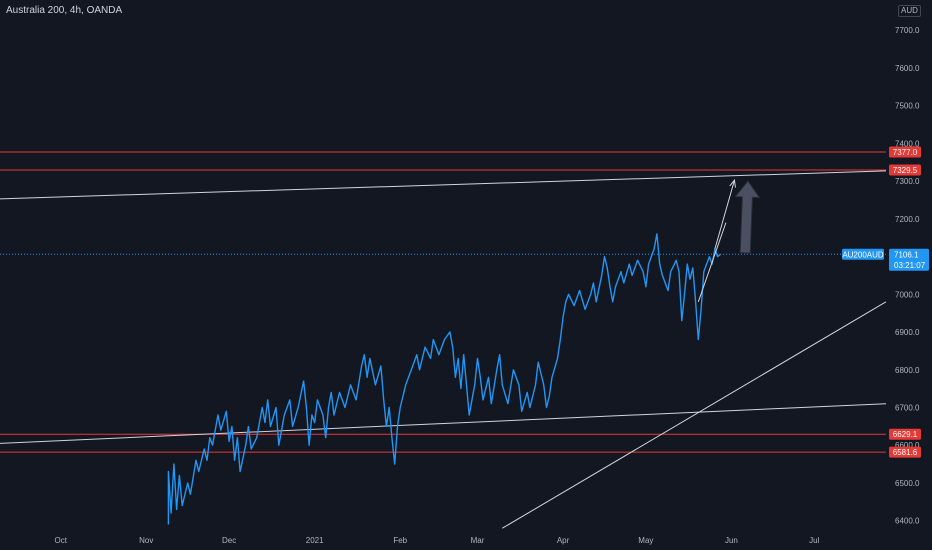 This screenshot has width=932, height=550. Describe the element at coordinates (907, 294) in the screenshot. I see `y-tick-label: 7000.0` at that location.